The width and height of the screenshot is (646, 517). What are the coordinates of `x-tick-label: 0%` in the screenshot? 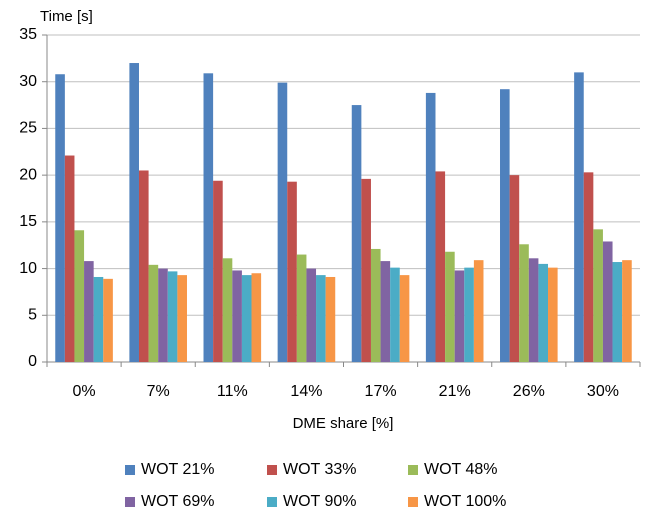 It's located at (84, 391).